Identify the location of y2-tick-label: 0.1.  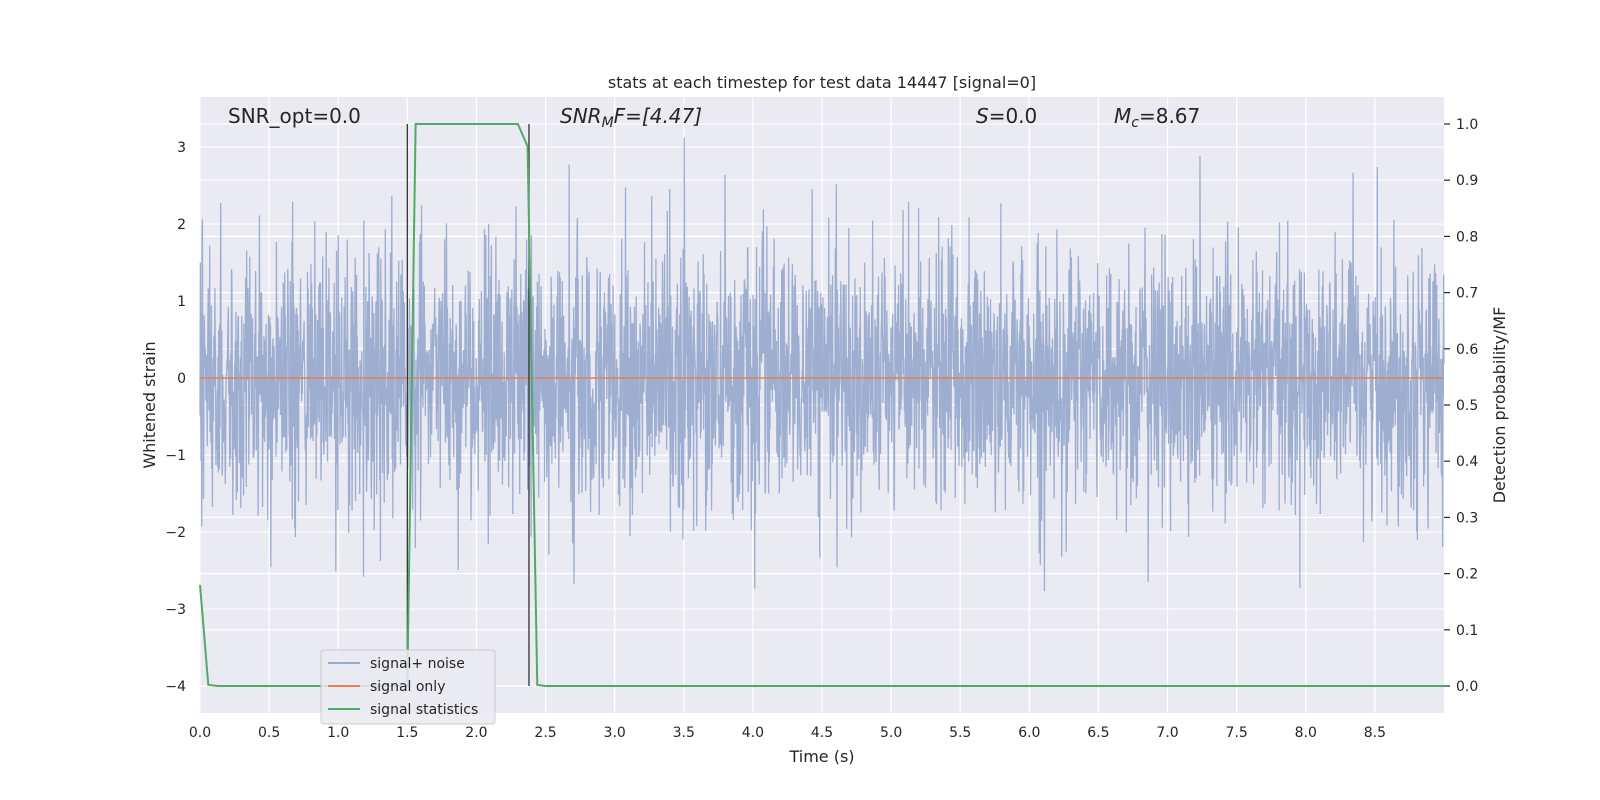
(1467, 631).